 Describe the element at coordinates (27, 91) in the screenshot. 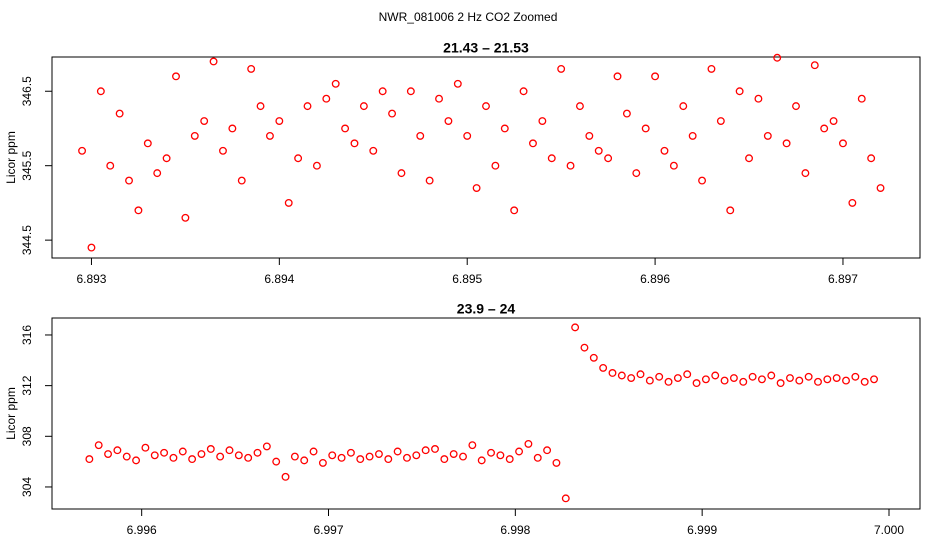

I see `y-tick-label: 346.5` at that location.